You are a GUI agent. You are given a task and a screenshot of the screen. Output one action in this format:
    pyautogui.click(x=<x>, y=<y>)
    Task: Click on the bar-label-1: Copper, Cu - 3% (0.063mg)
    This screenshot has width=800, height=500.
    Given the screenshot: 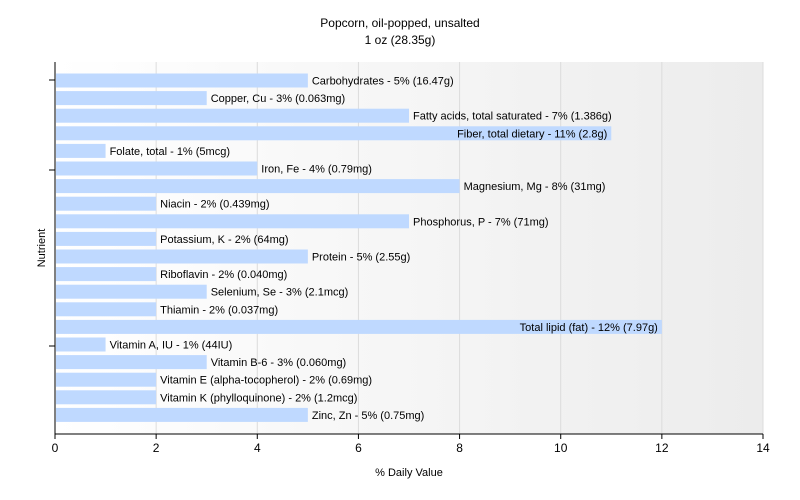 What is the action you would take?
    pyautogui.click(x=278, y=99)
    